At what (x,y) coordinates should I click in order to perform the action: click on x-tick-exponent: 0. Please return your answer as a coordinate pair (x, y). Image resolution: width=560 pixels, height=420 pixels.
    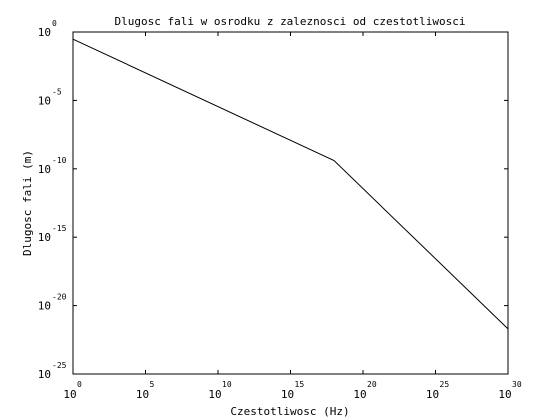
    Looking at the image, I should click on (79, 384).